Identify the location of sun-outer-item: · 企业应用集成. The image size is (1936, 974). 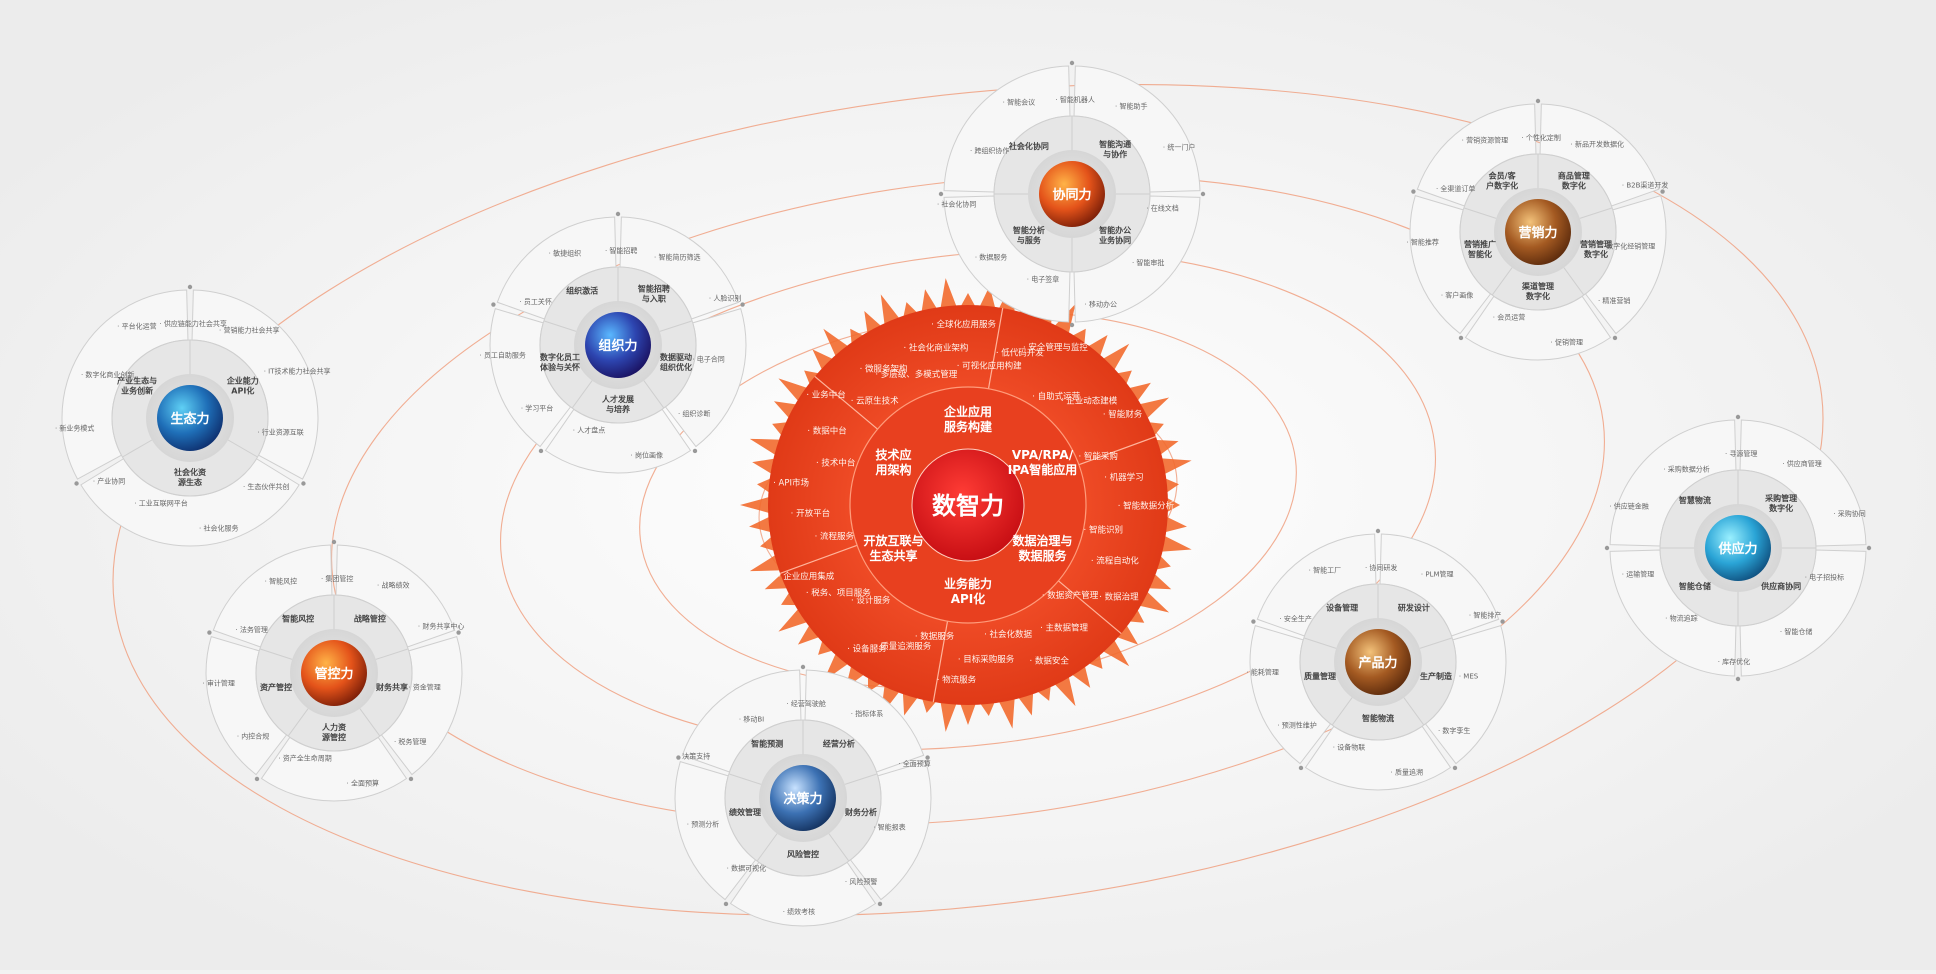
(806, 576).